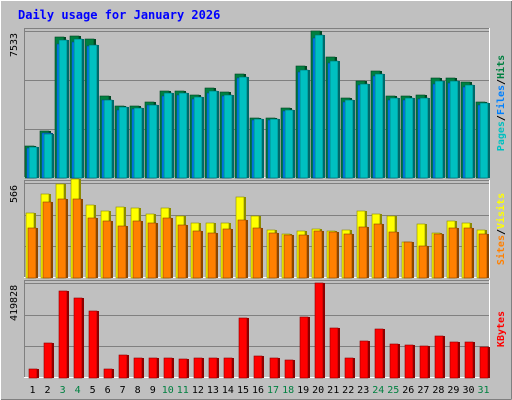 This screenshot has height=400, width=512. Describe the element at coordinates (348, 390) in the screenshot. I see `day-label: 22` at that location.